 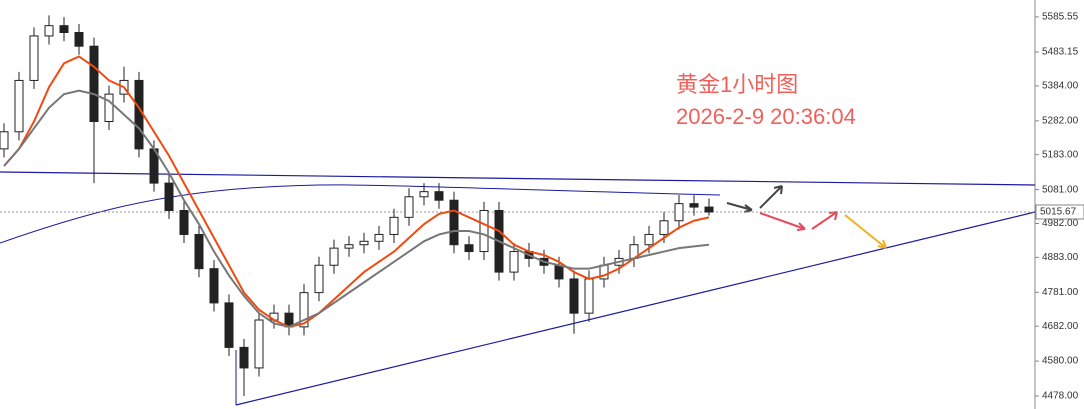 I want to click on y-tick-label: 5081.00, so click(x=1060, y=189).